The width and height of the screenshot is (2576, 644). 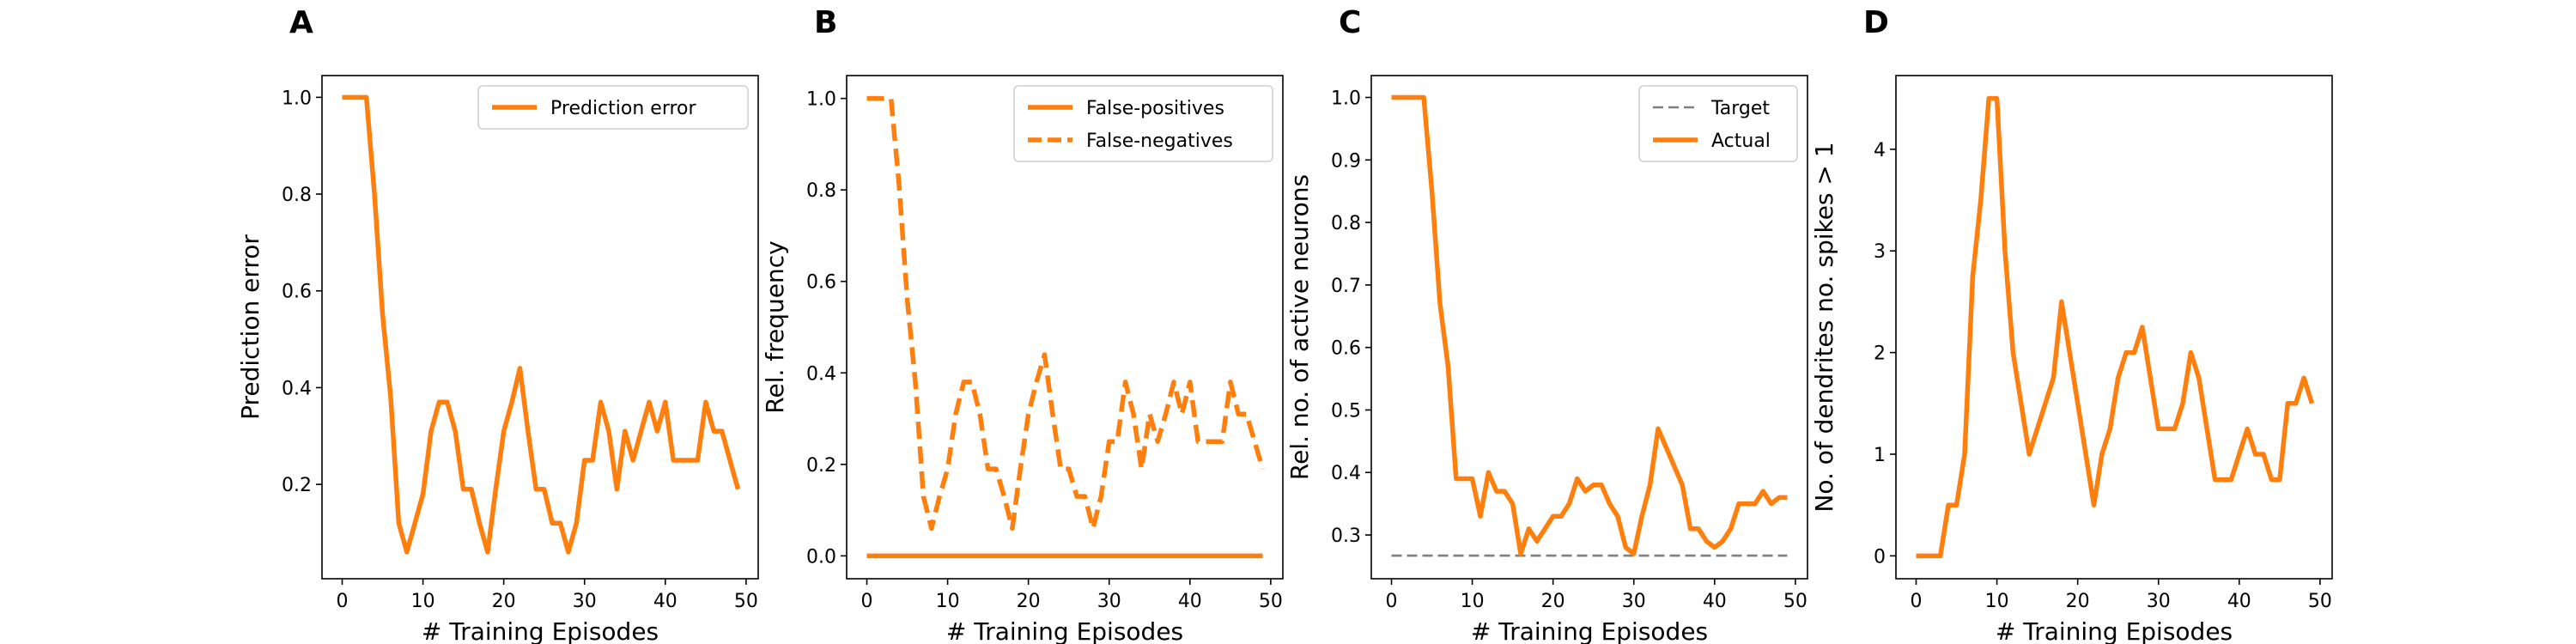 I want to click on legend-label: Prediction error, so click(x=623, y=109).